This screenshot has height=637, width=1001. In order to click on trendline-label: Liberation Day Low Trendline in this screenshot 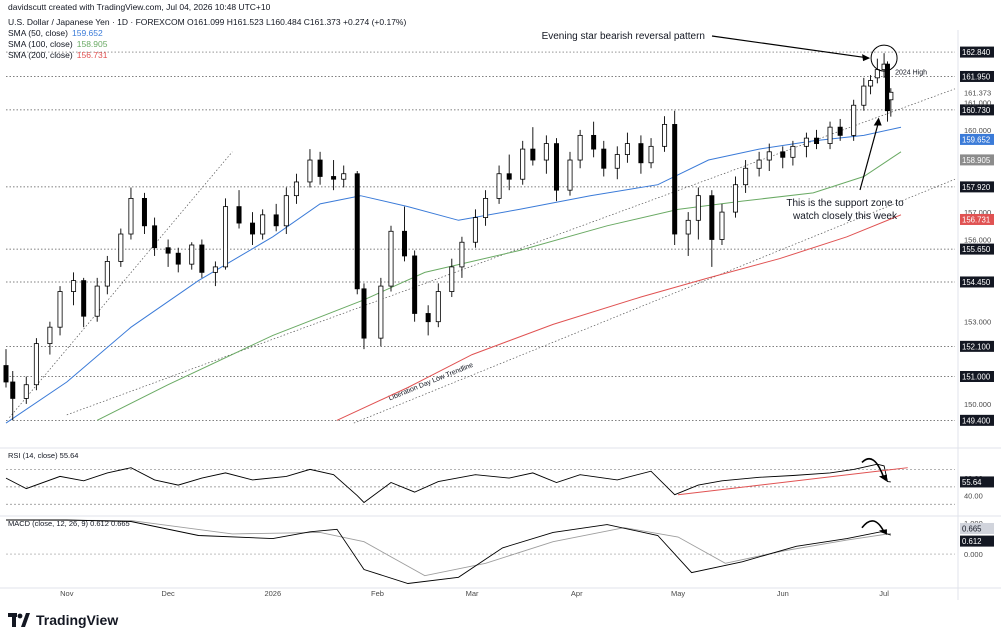, I will do `click(431, 382)`.